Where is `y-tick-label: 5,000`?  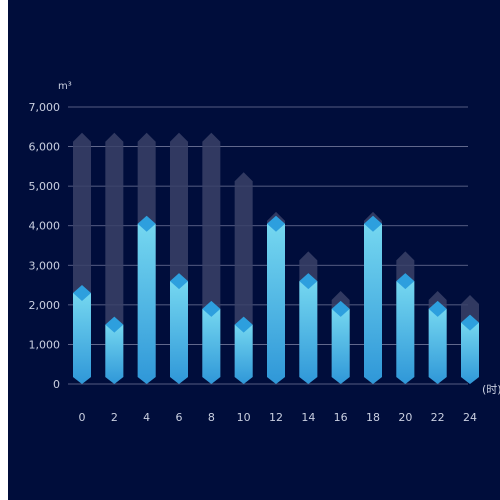 y-tick-label: 5,000 is located at coordinates (45, 186).